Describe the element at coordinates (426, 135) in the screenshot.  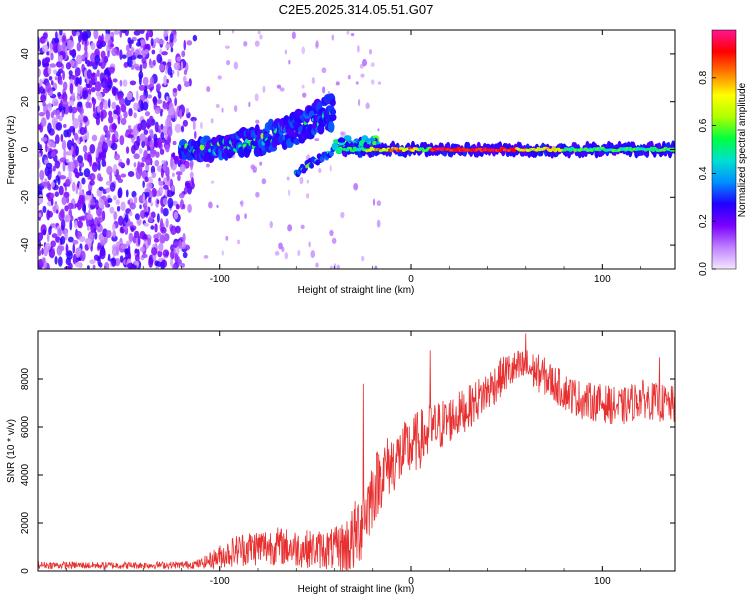
I see `heatmap-signal-region` at that location.